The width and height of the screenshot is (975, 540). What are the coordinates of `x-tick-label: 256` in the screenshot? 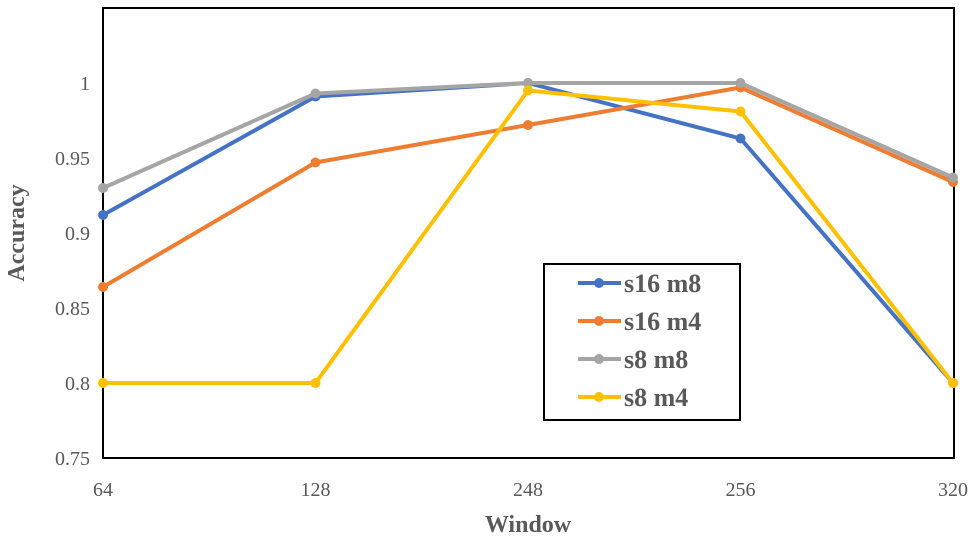 It's located at (741, 490).